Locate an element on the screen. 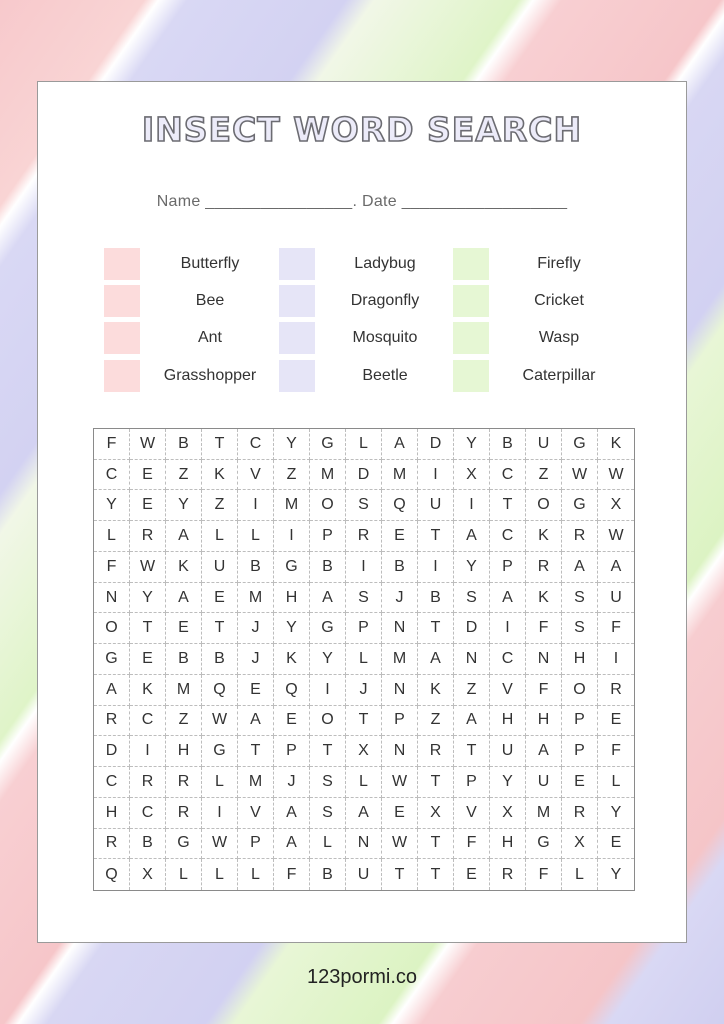  grid-cell: Z is located at coordinates (220, 506).